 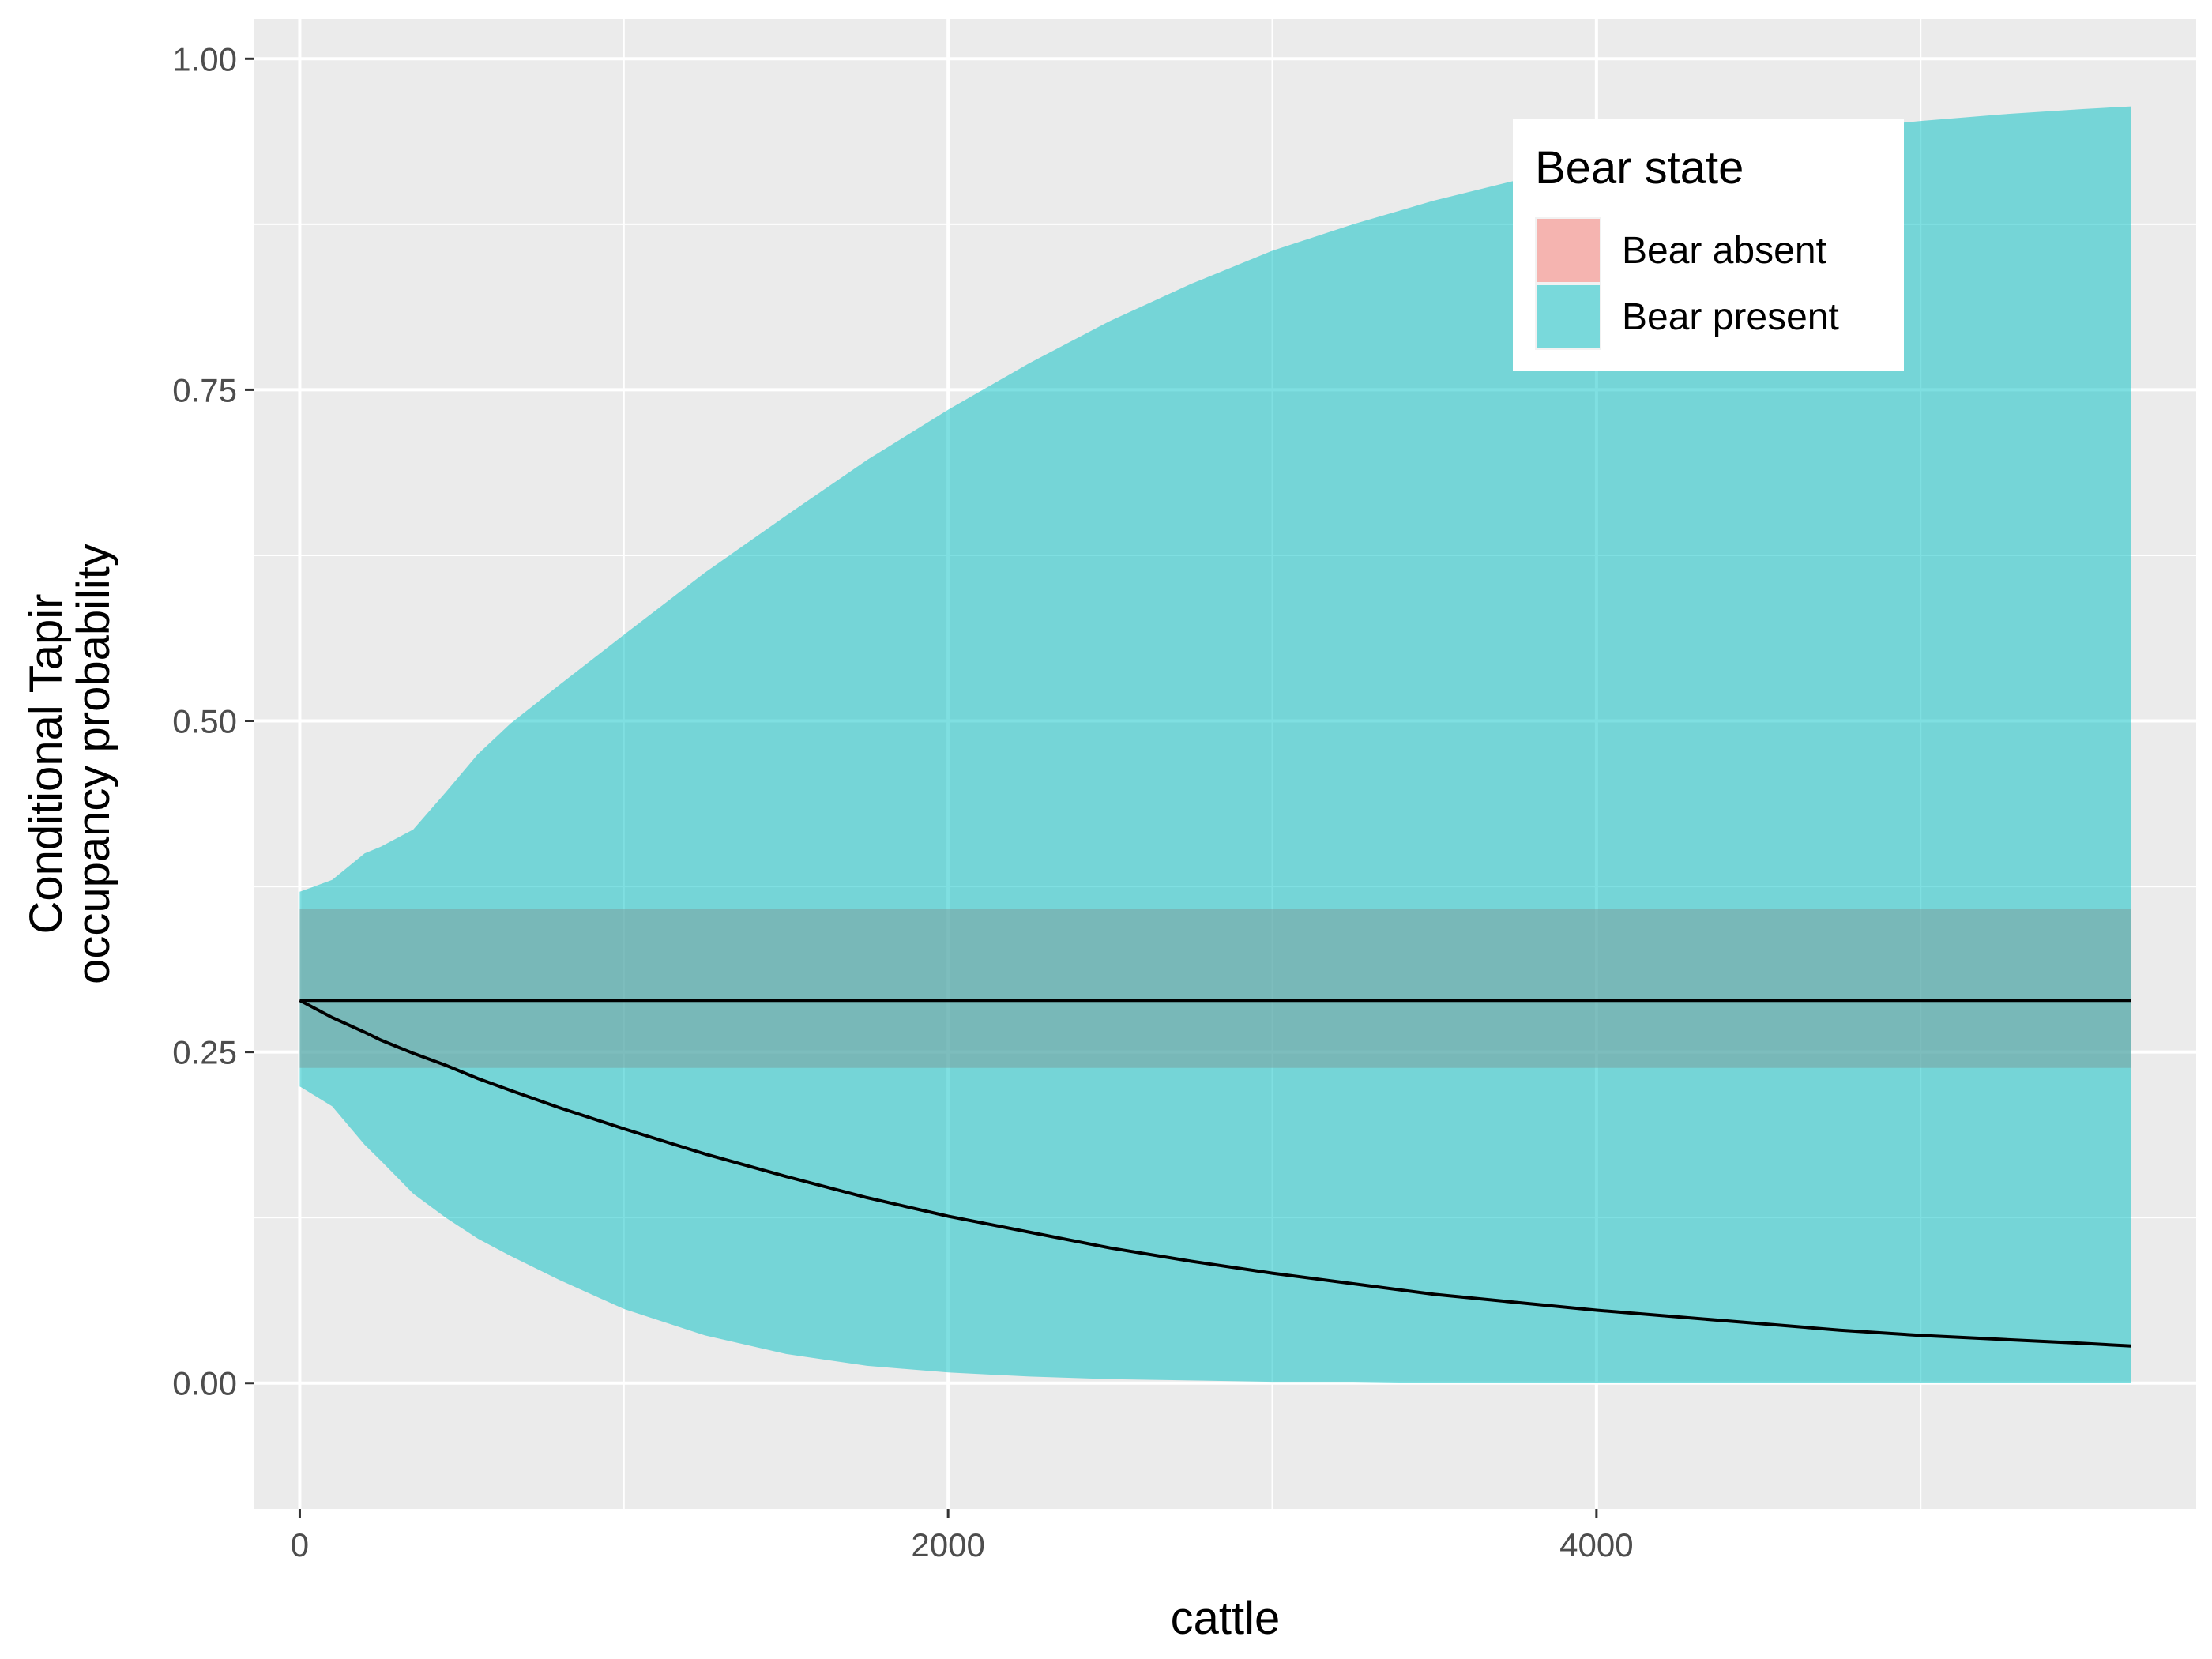 I want to click on y-tick-label: 1.00, so click(x=205, y=59).